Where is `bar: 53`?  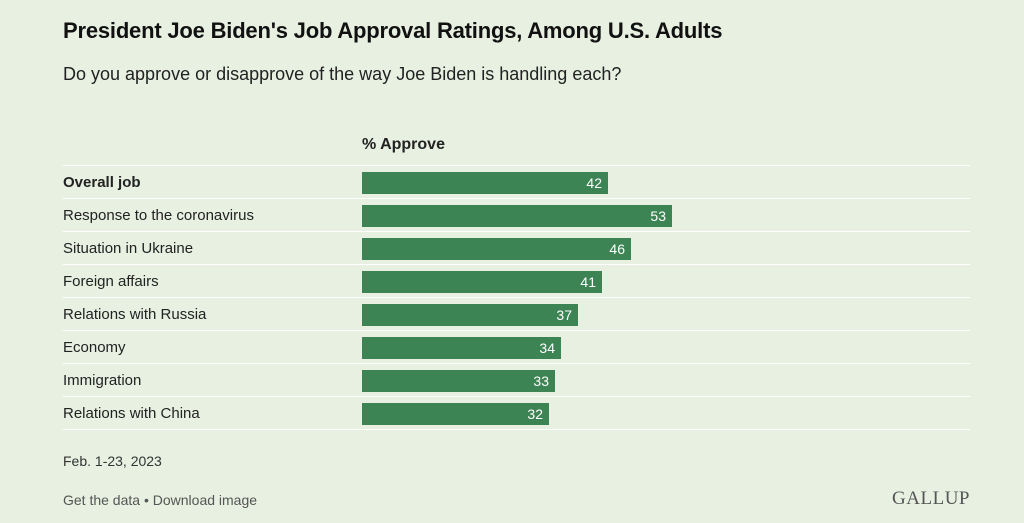
bar: 53 is located at coordinates (517, 216).